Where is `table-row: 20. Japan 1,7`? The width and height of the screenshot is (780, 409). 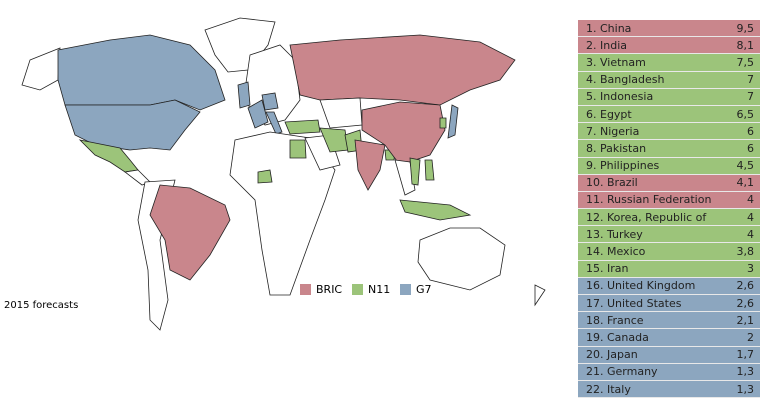
table-row: 20. Japan 1,7 is located at coordinates (669, 355).